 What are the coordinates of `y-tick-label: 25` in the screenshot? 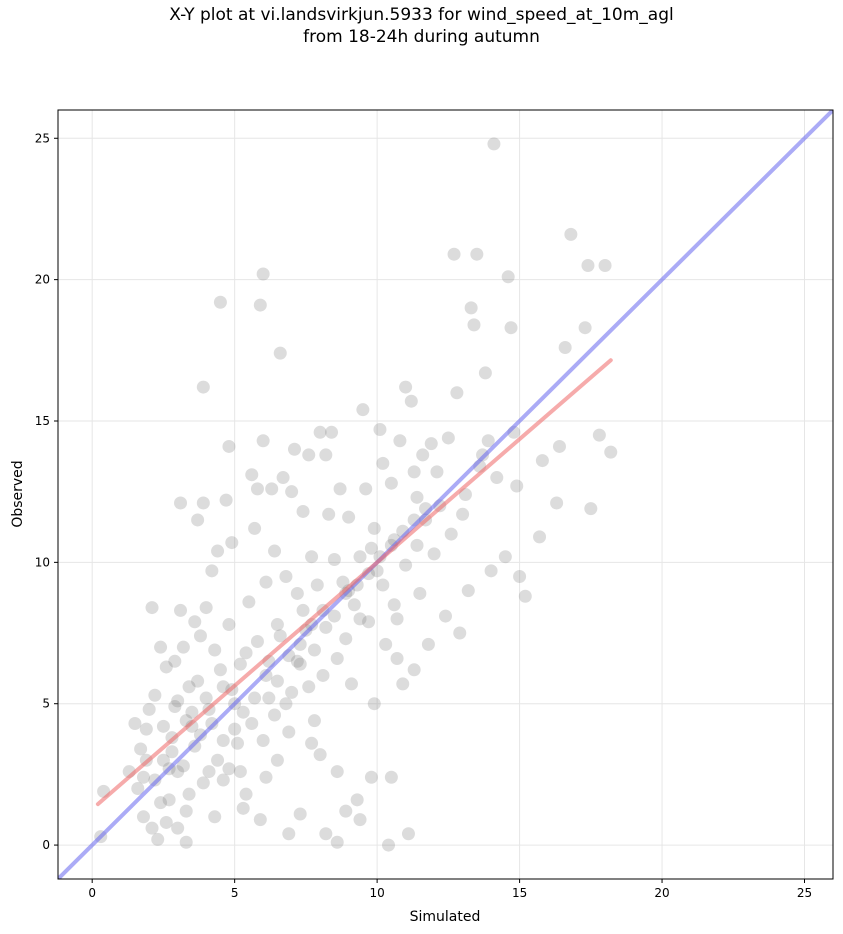 It's located at (42, 138).